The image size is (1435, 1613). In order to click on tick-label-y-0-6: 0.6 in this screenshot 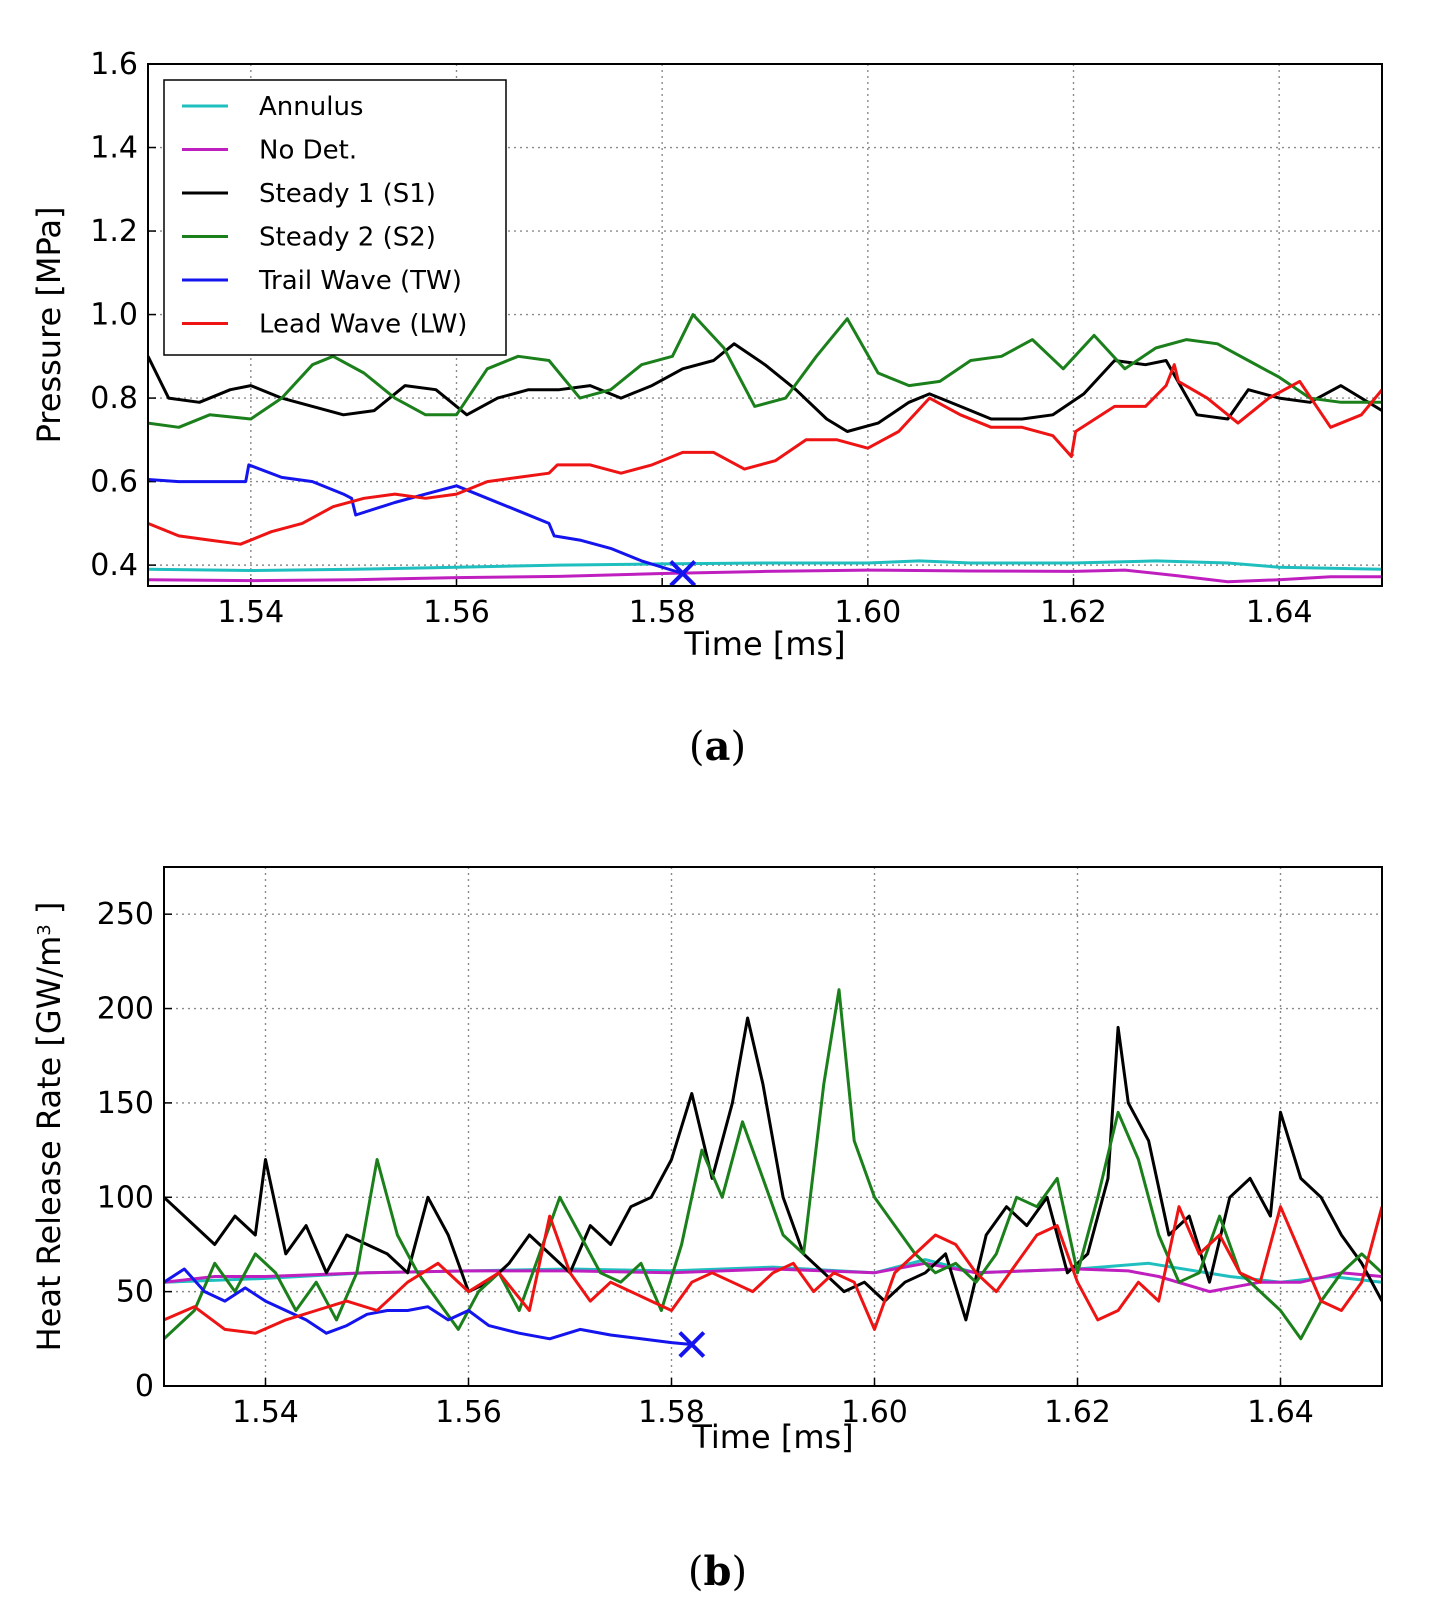, I will do `click(114, 482)`.